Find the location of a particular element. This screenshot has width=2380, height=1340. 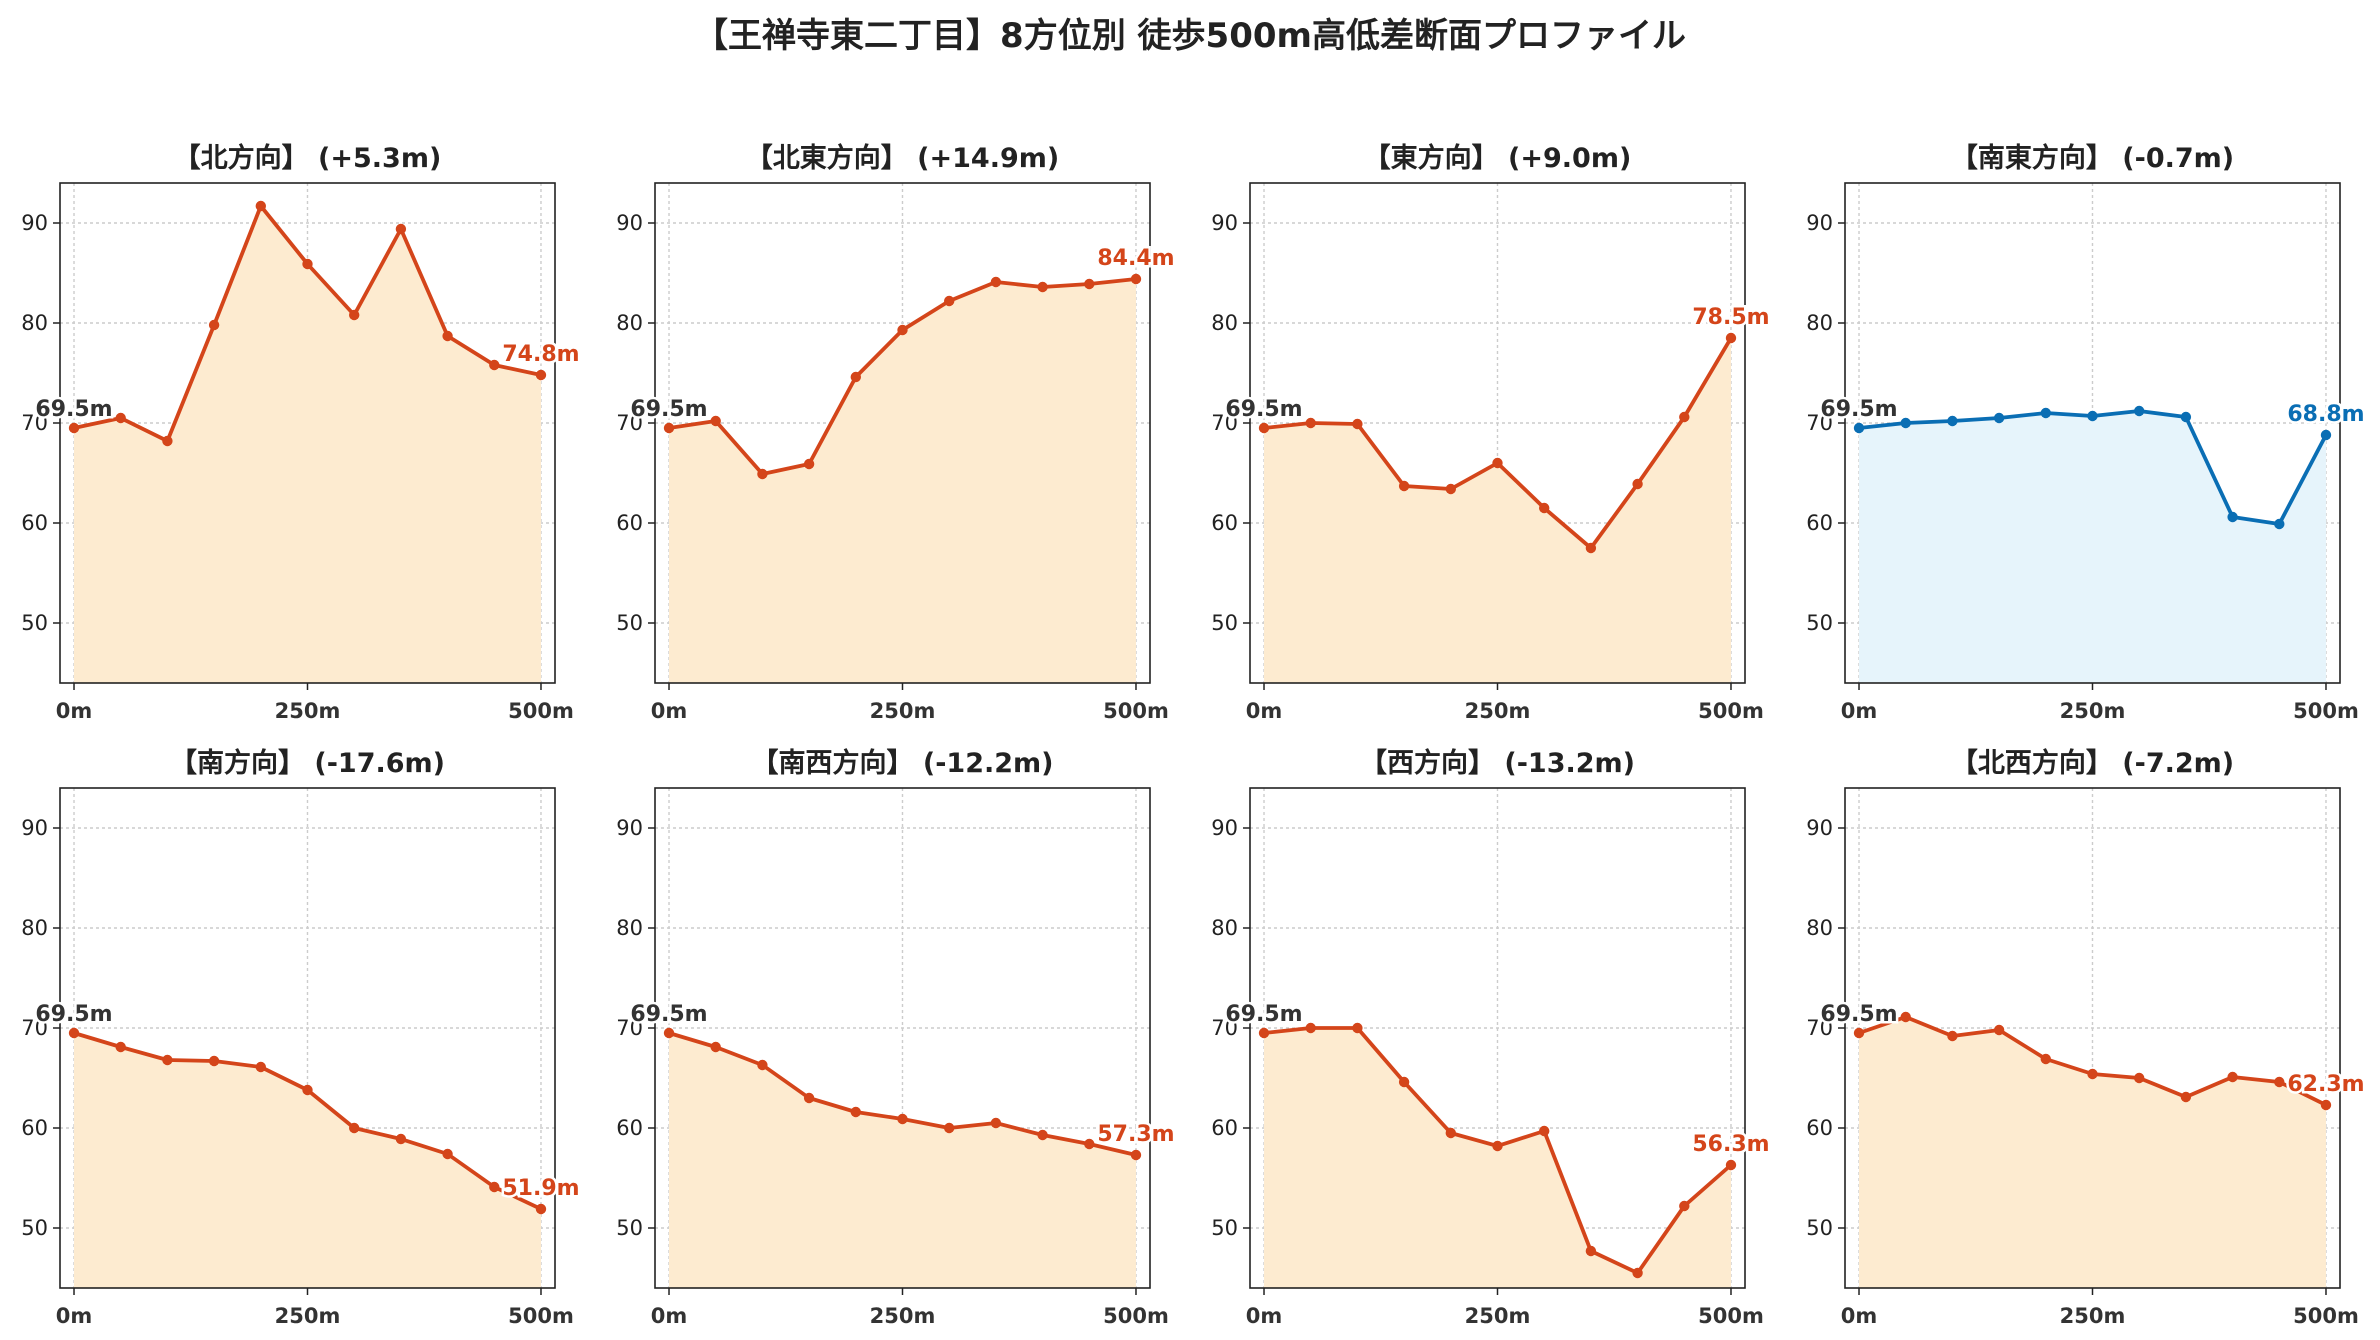

panel-title: 【南方向】 (-17.6m) is located at coordinates (307, 763).